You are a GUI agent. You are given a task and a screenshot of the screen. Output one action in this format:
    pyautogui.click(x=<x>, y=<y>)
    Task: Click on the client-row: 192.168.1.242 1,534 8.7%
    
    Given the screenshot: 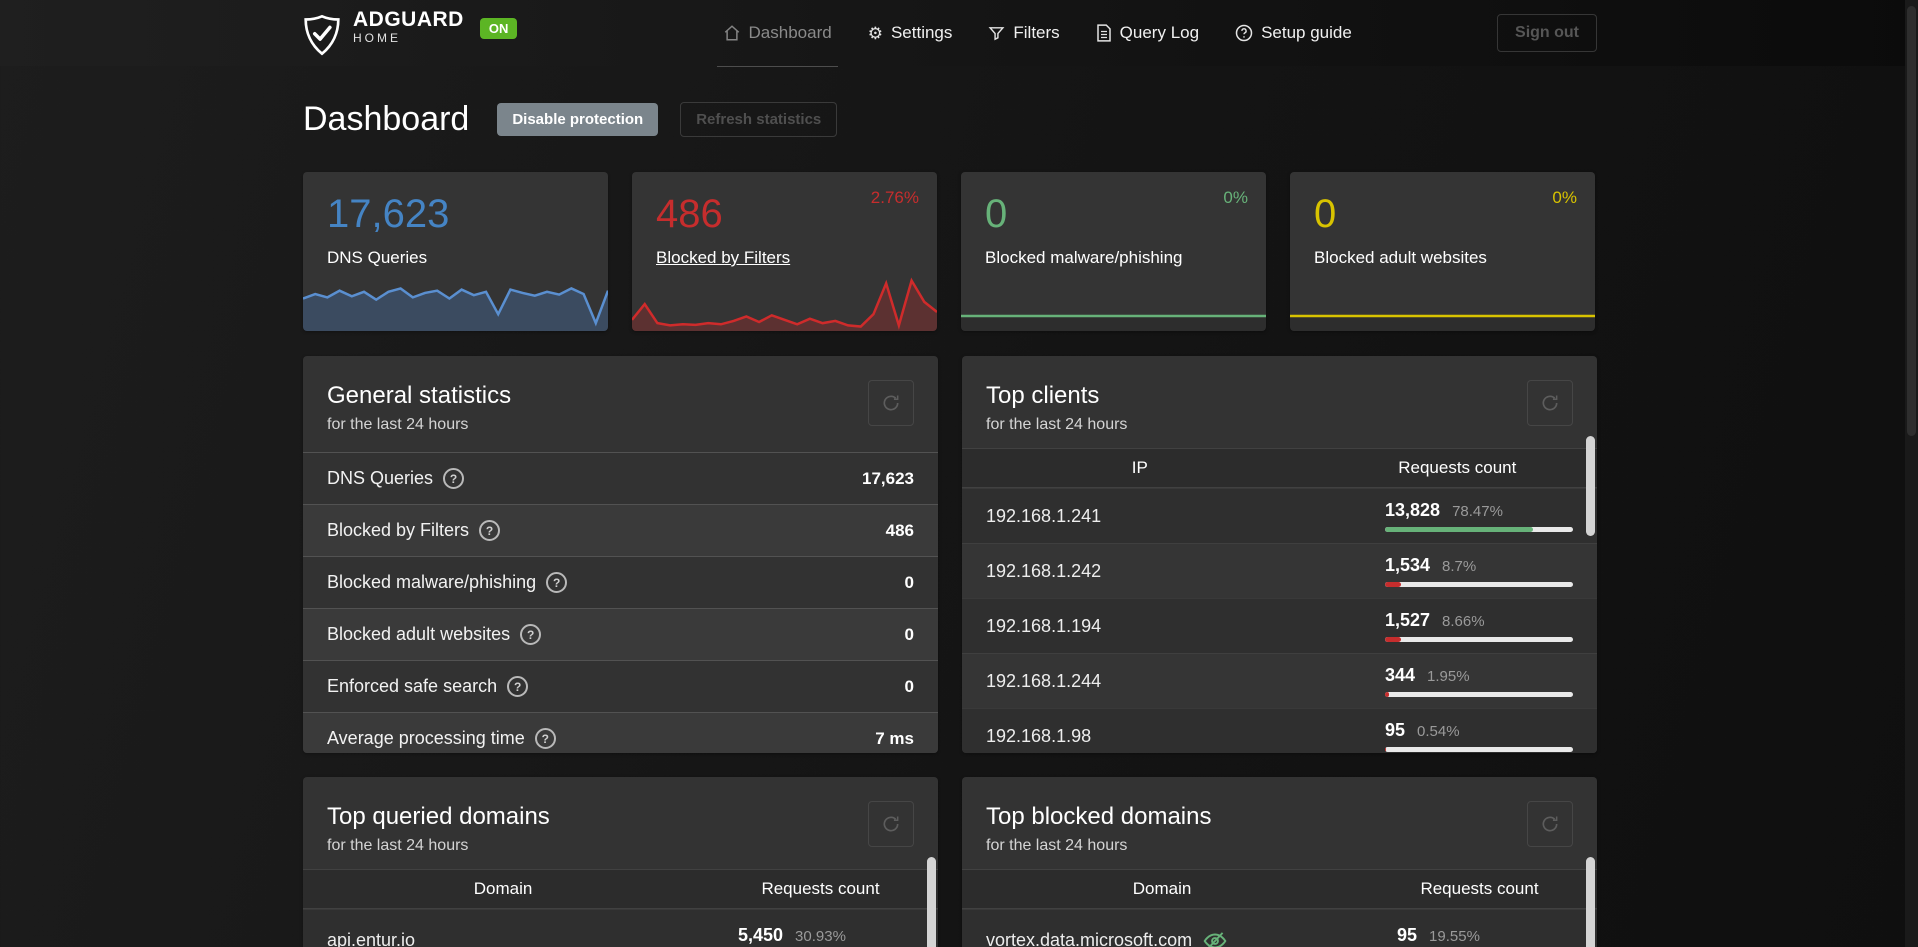 What is the action you would take?
    pyautogui.click(x=1279, y=570)
    